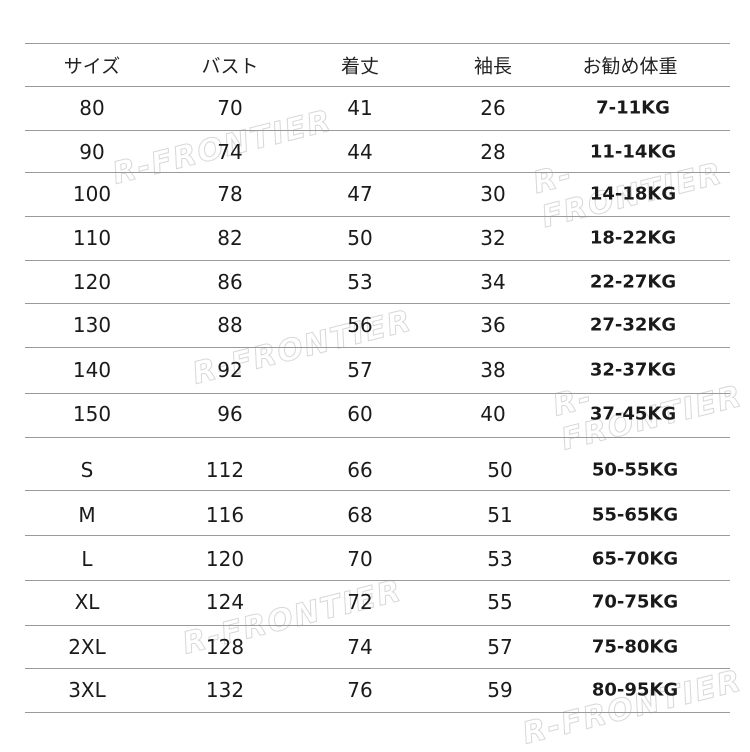 Image resolution: width=750 pixels, height=752 pixels. What do you see at coordinates (500, 602) in the screenshot?
I see `sleeve-cell: 55` at bounding box center [500, 602].